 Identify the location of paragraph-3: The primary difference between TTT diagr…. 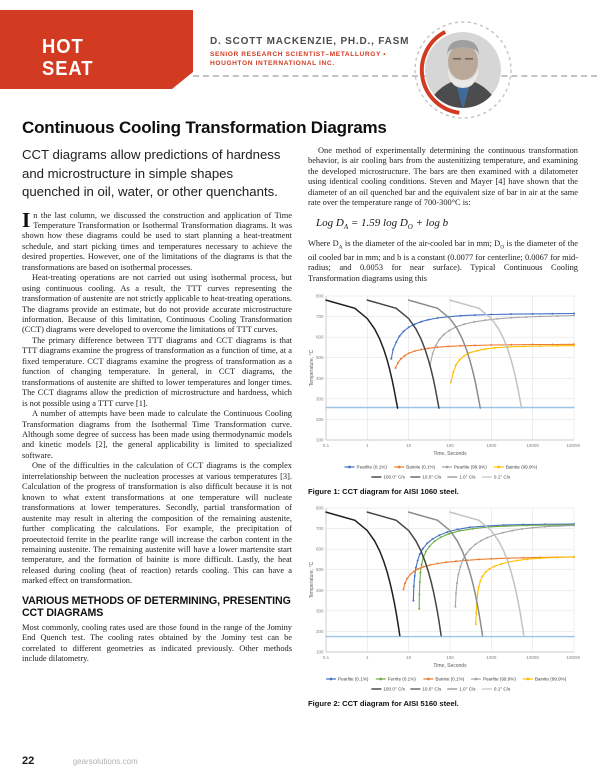
(157, 371).